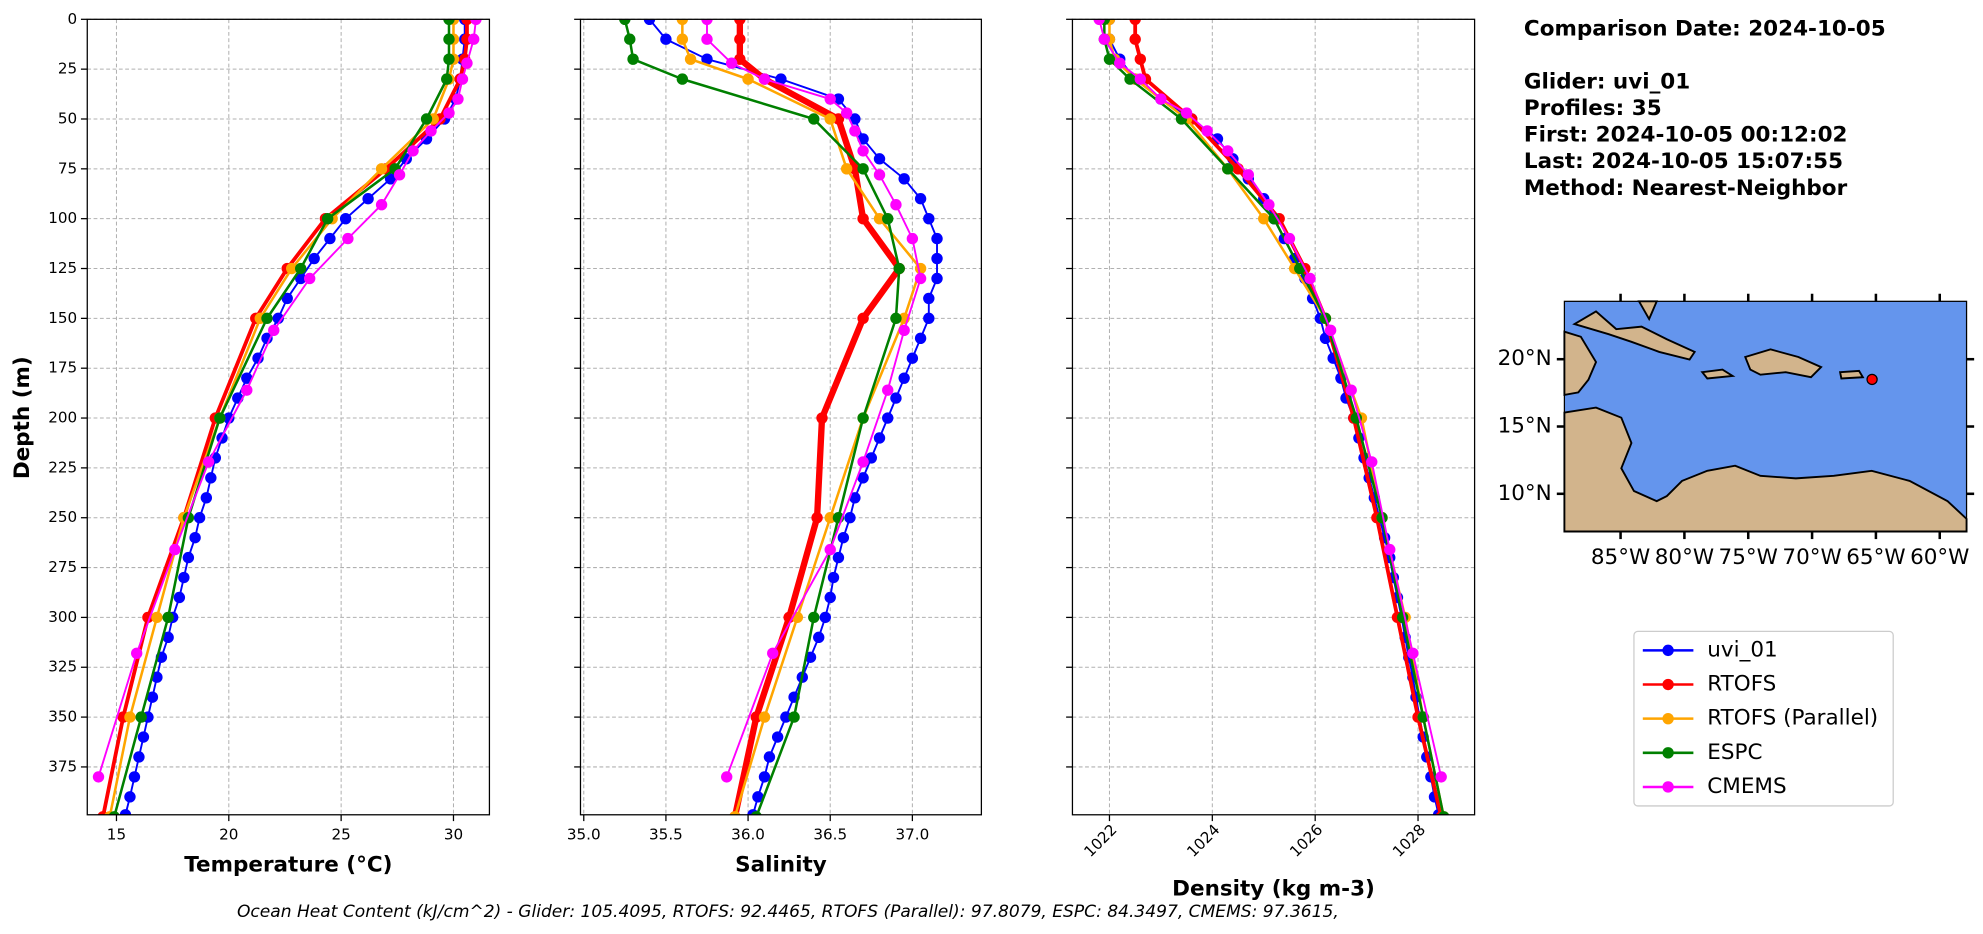  Describe the element at coordinates (1736, 431) in the screenshot. I see `map: 85°W 80°W 75°W 70°W 65°W 60°W 10°N 15°N 20°N` at that location.